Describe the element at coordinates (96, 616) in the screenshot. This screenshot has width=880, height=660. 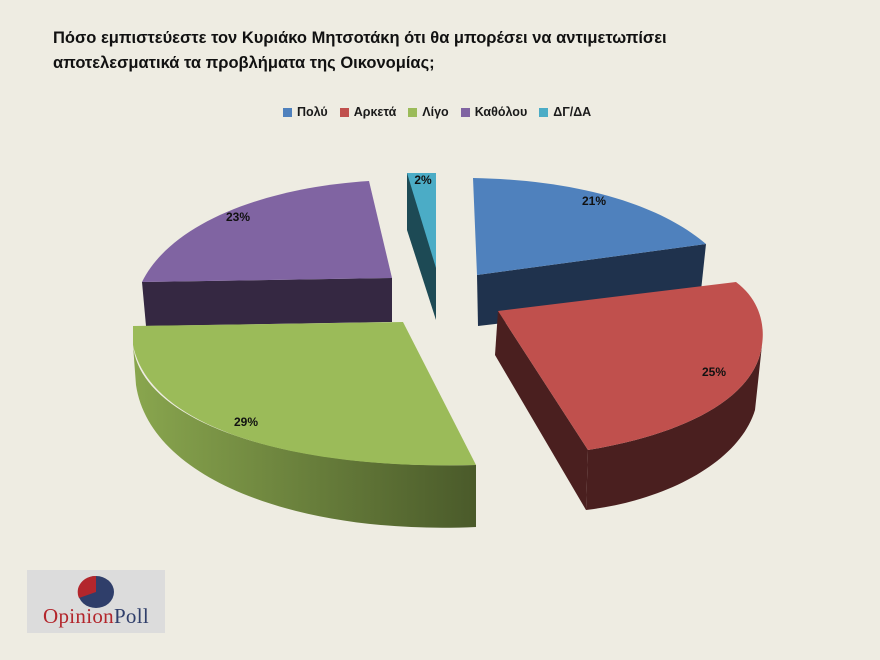
I see `logo-text: OpinionPoll` at that location.